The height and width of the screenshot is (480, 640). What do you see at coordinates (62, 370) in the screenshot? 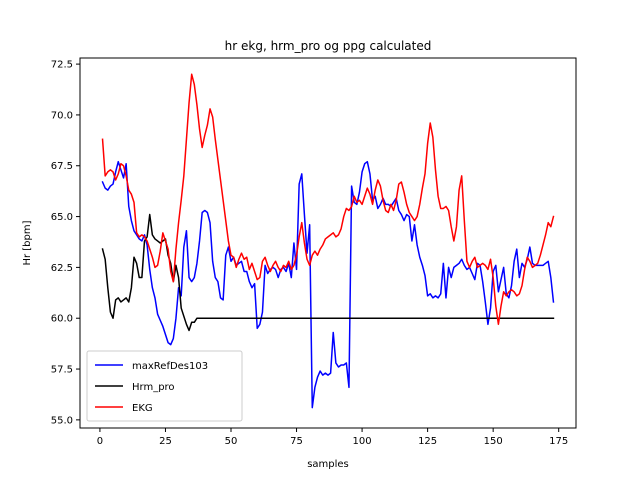
I see `y-tick-label: 57.5` at bounding box center [62, 370].